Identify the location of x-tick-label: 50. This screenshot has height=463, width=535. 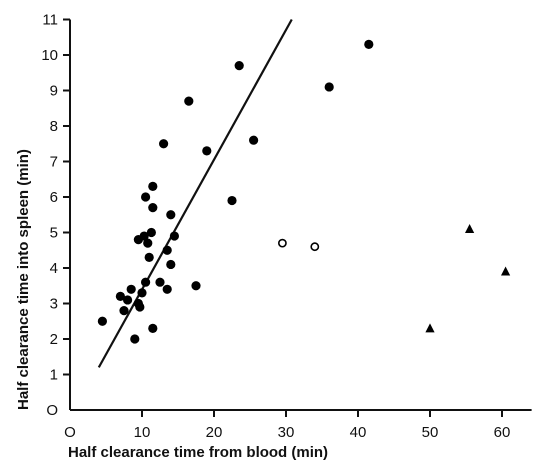
(430, 432).